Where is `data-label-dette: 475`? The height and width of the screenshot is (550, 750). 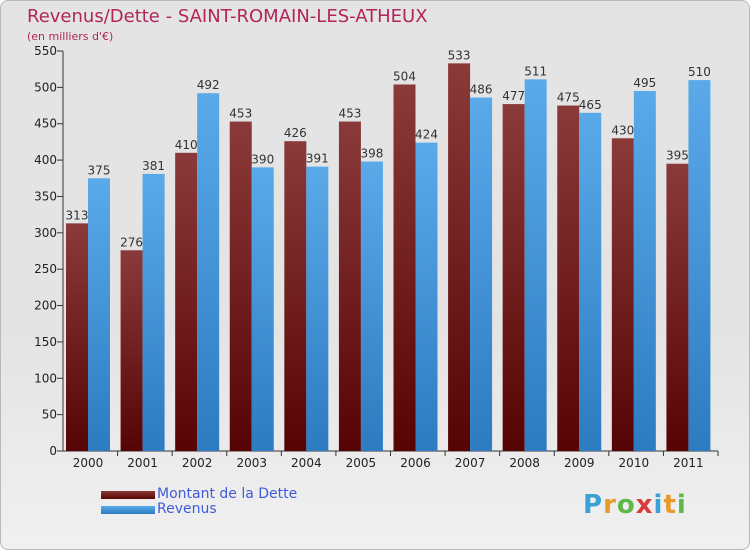
data-label-dette: 475 is located at coordinates (568, 98).